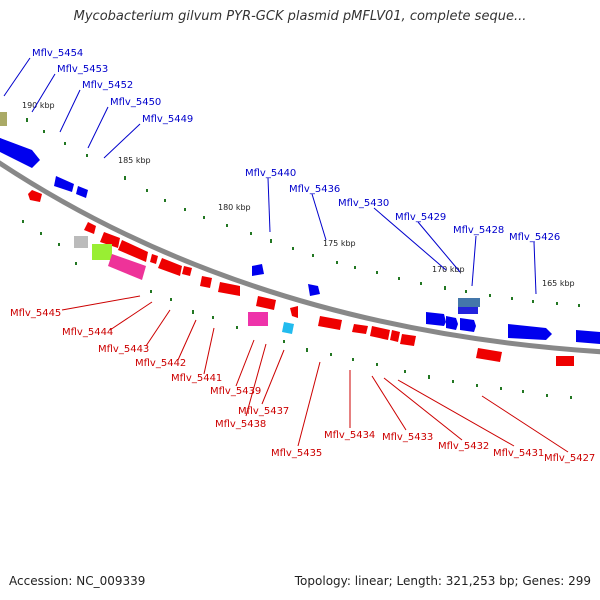  Describe the element at coordinates (420, 217) in the screenshot. I see `gene-label: Mflv_5429` at that location.